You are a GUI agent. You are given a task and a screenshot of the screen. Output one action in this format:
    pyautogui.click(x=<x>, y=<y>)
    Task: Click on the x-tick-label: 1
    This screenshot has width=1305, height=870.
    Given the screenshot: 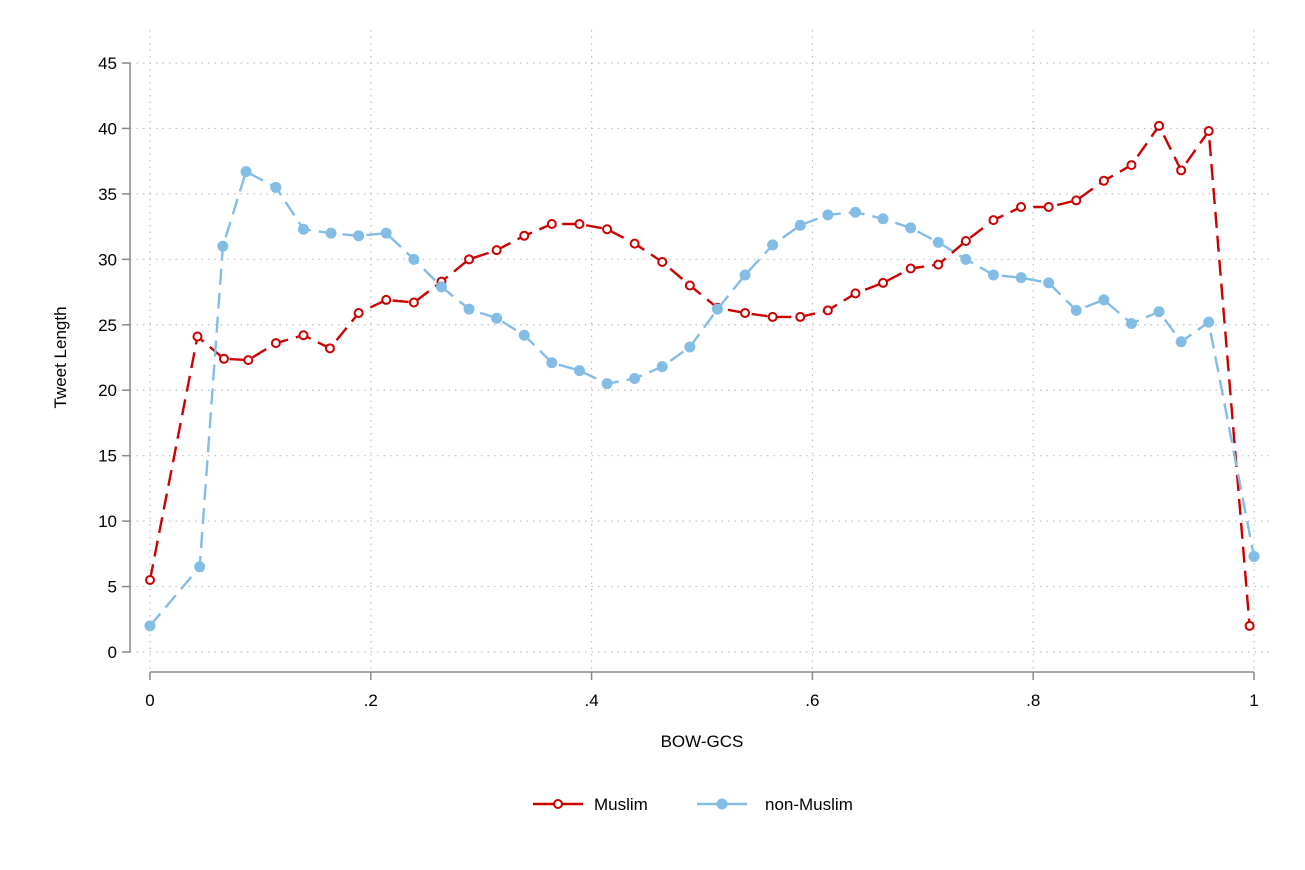 What is the action you would take?
    pyautogui.click(x=1253, y=700)
    